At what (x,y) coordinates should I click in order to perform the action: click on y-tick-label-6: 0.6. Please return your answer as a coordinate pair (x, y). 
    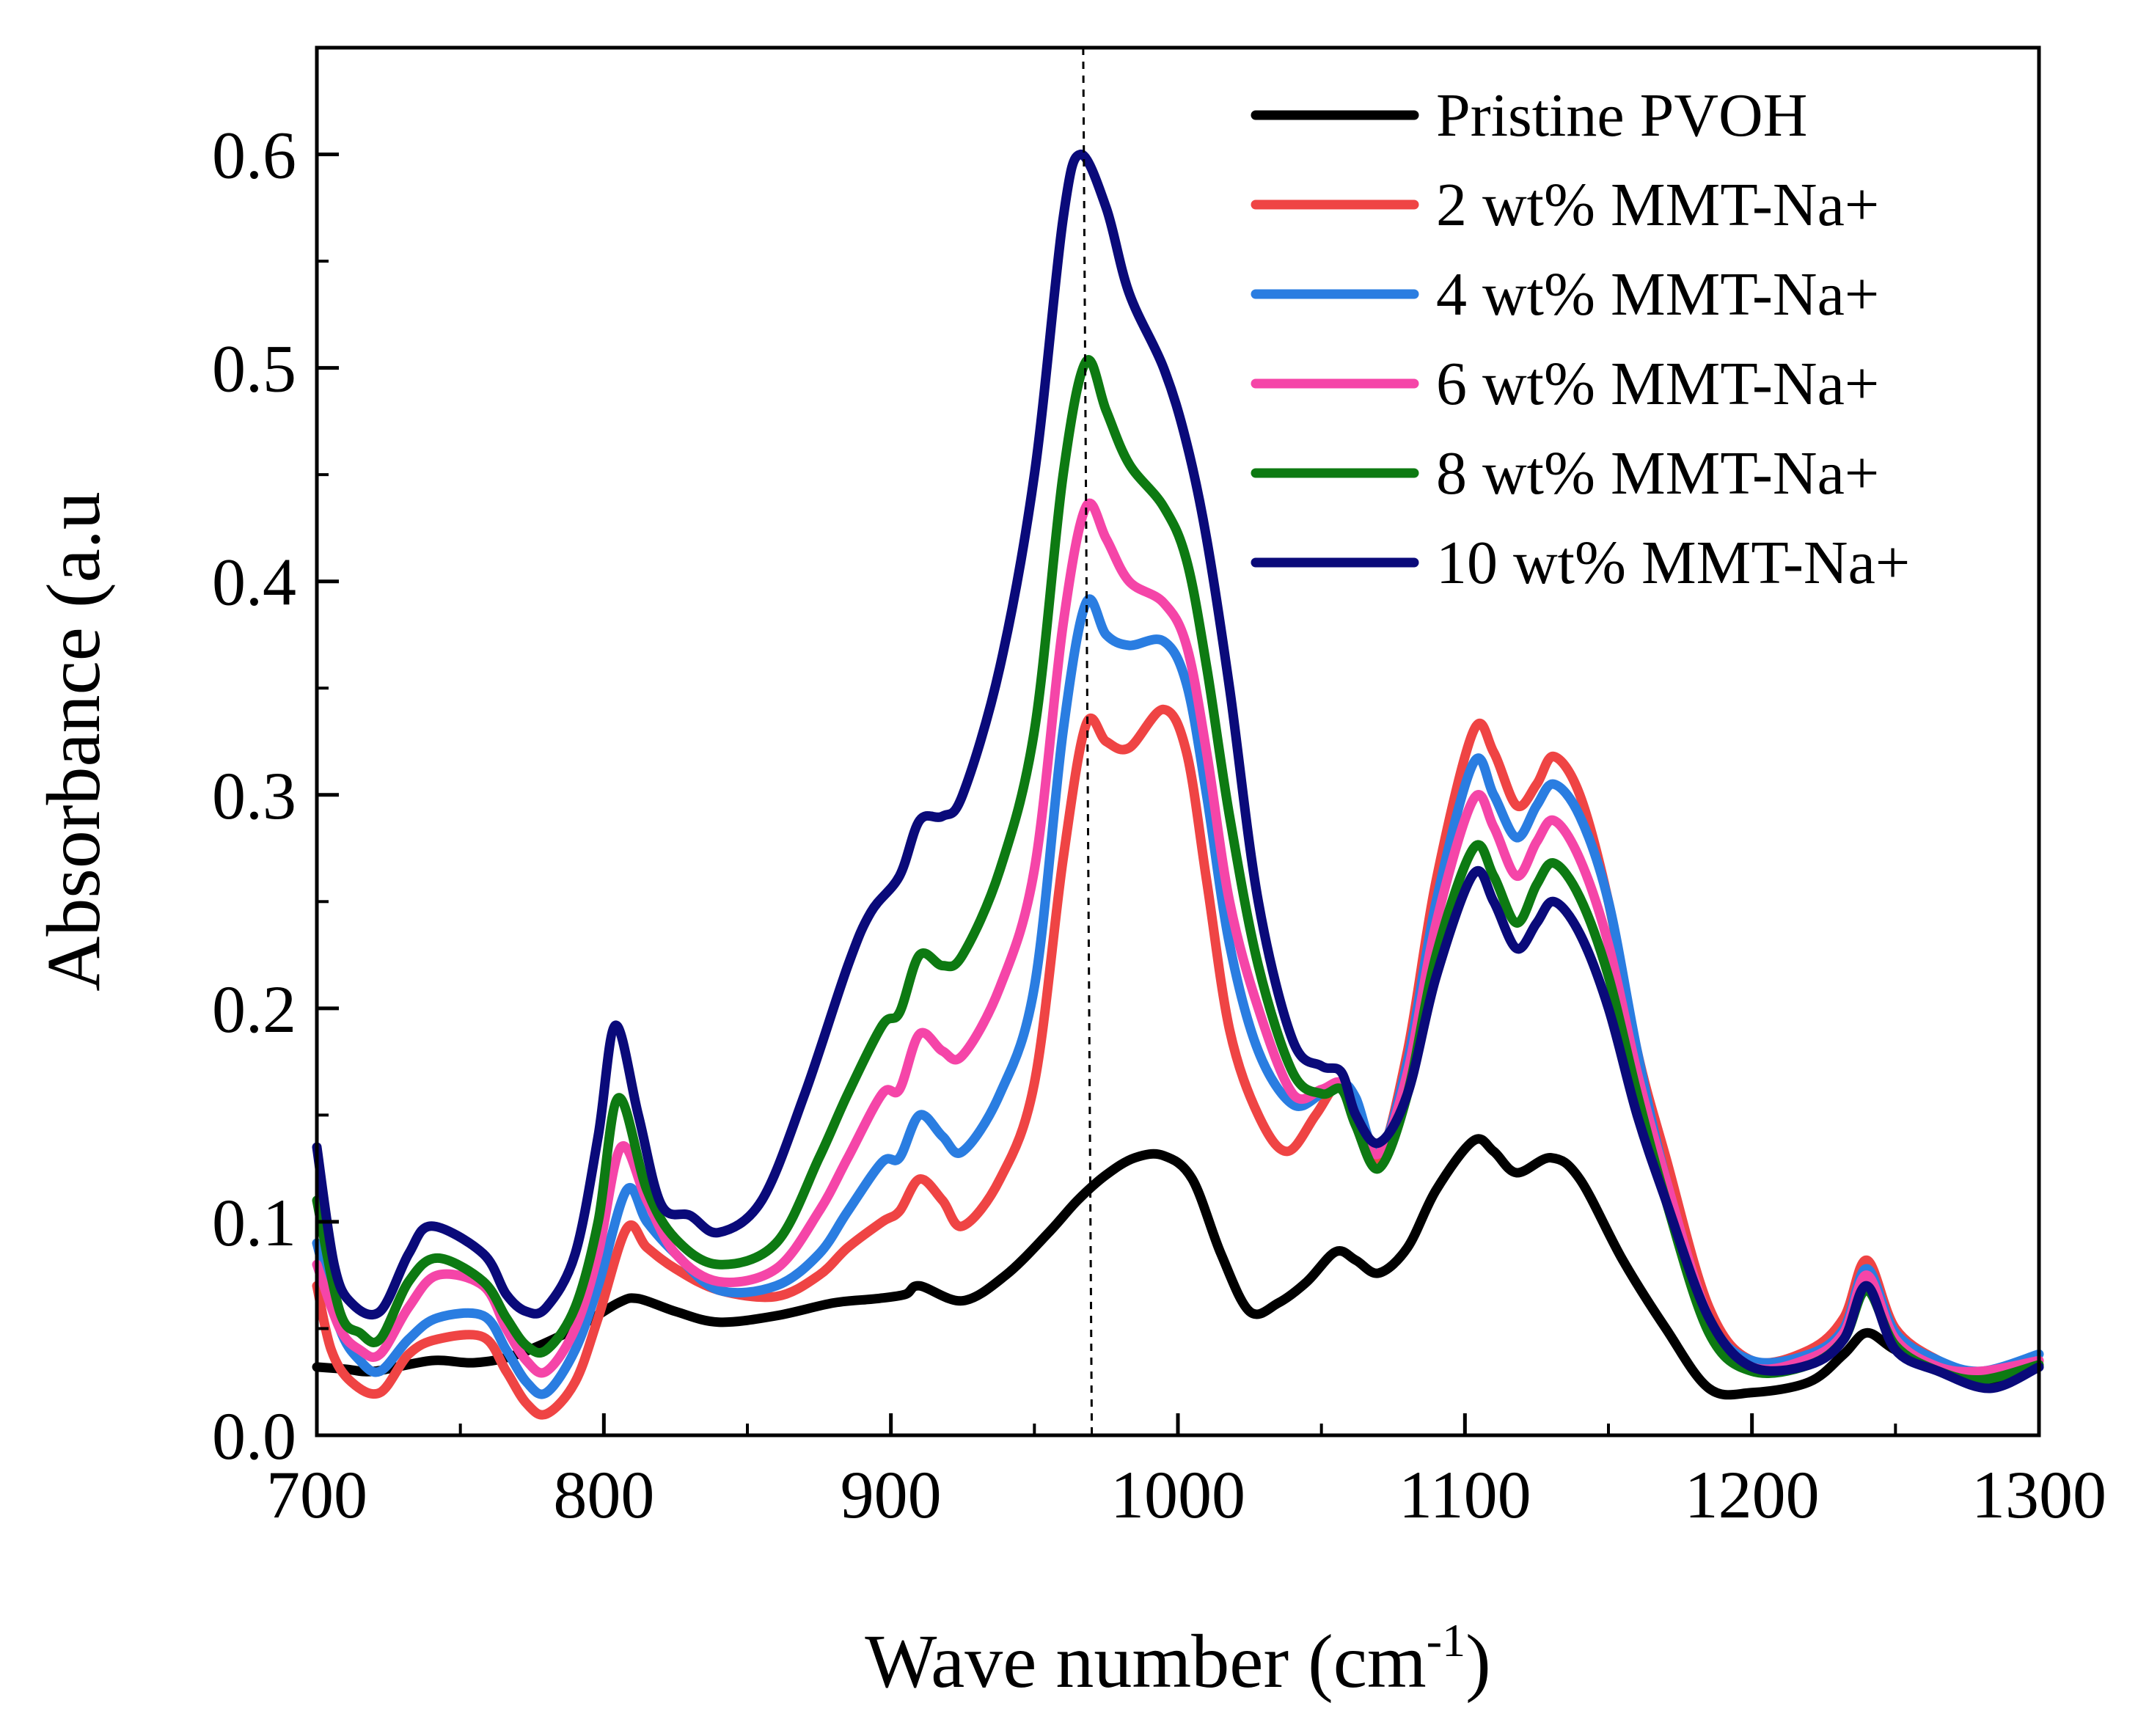
    Looking at the image, I should click on (254, 156).